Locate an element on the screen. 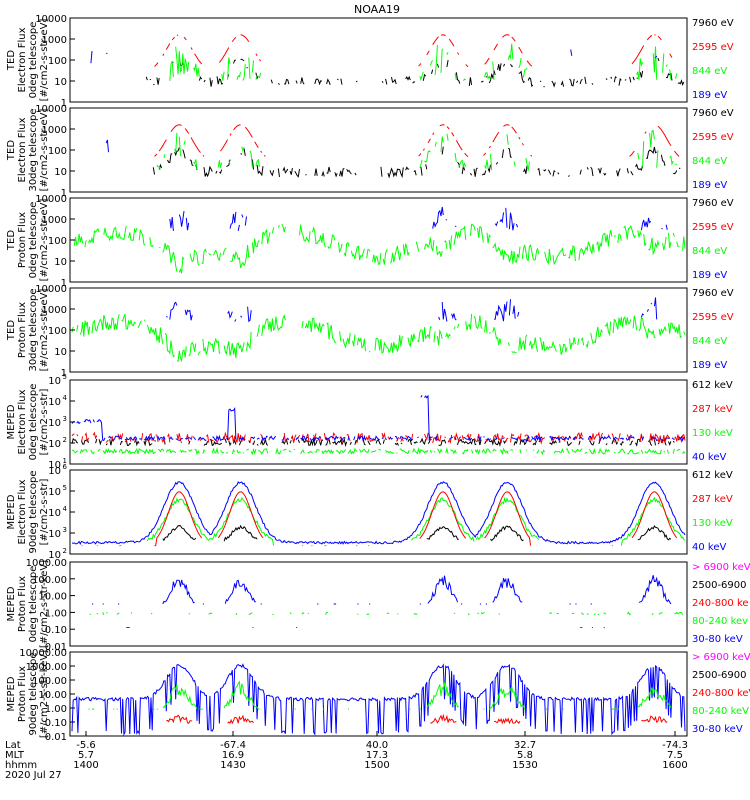 The width and height of the screenshot is (750, 800). footer-value: 1500 is located at coordinates (376, 765).